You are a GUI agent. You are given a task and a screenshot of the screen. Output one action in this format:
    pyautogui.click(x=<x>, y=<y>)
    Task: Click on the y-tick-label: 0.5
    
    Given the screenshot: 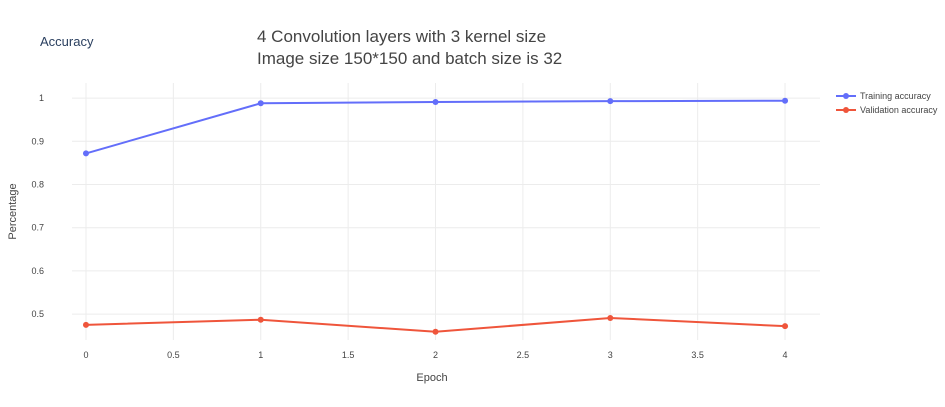 What is the action you would take?
    pyautogui.click(x=37, y=314)
    